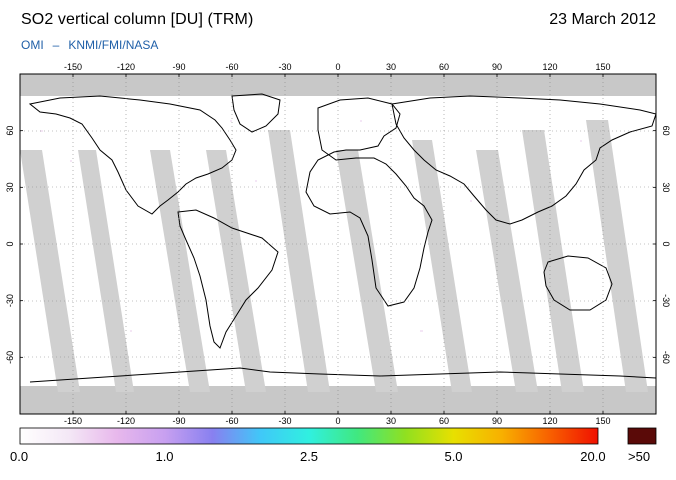 The width and height of the screenshot is (676, 480). Describe the element at coordinates (666, 131) in the screenshot. I see `lat-tick-label-right: 60` at that location.